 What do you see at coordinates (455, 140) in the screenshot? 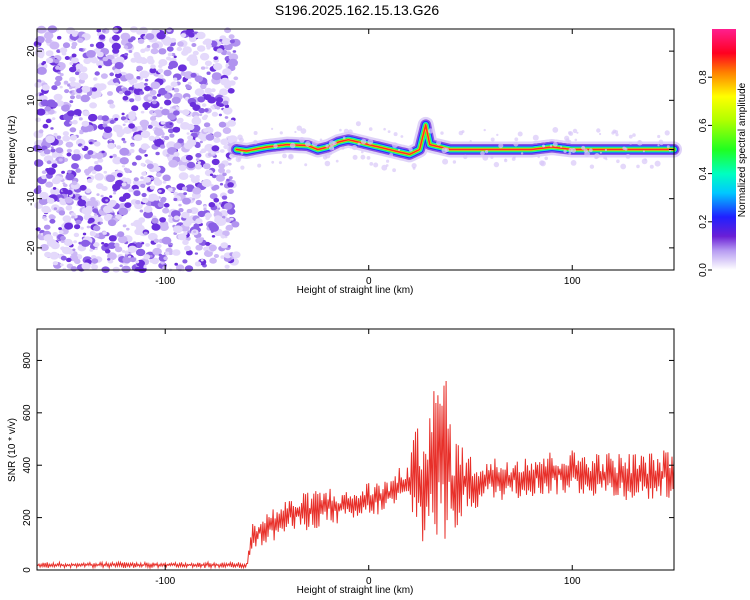
I see `trace-core` at bounding box center [455, 140].